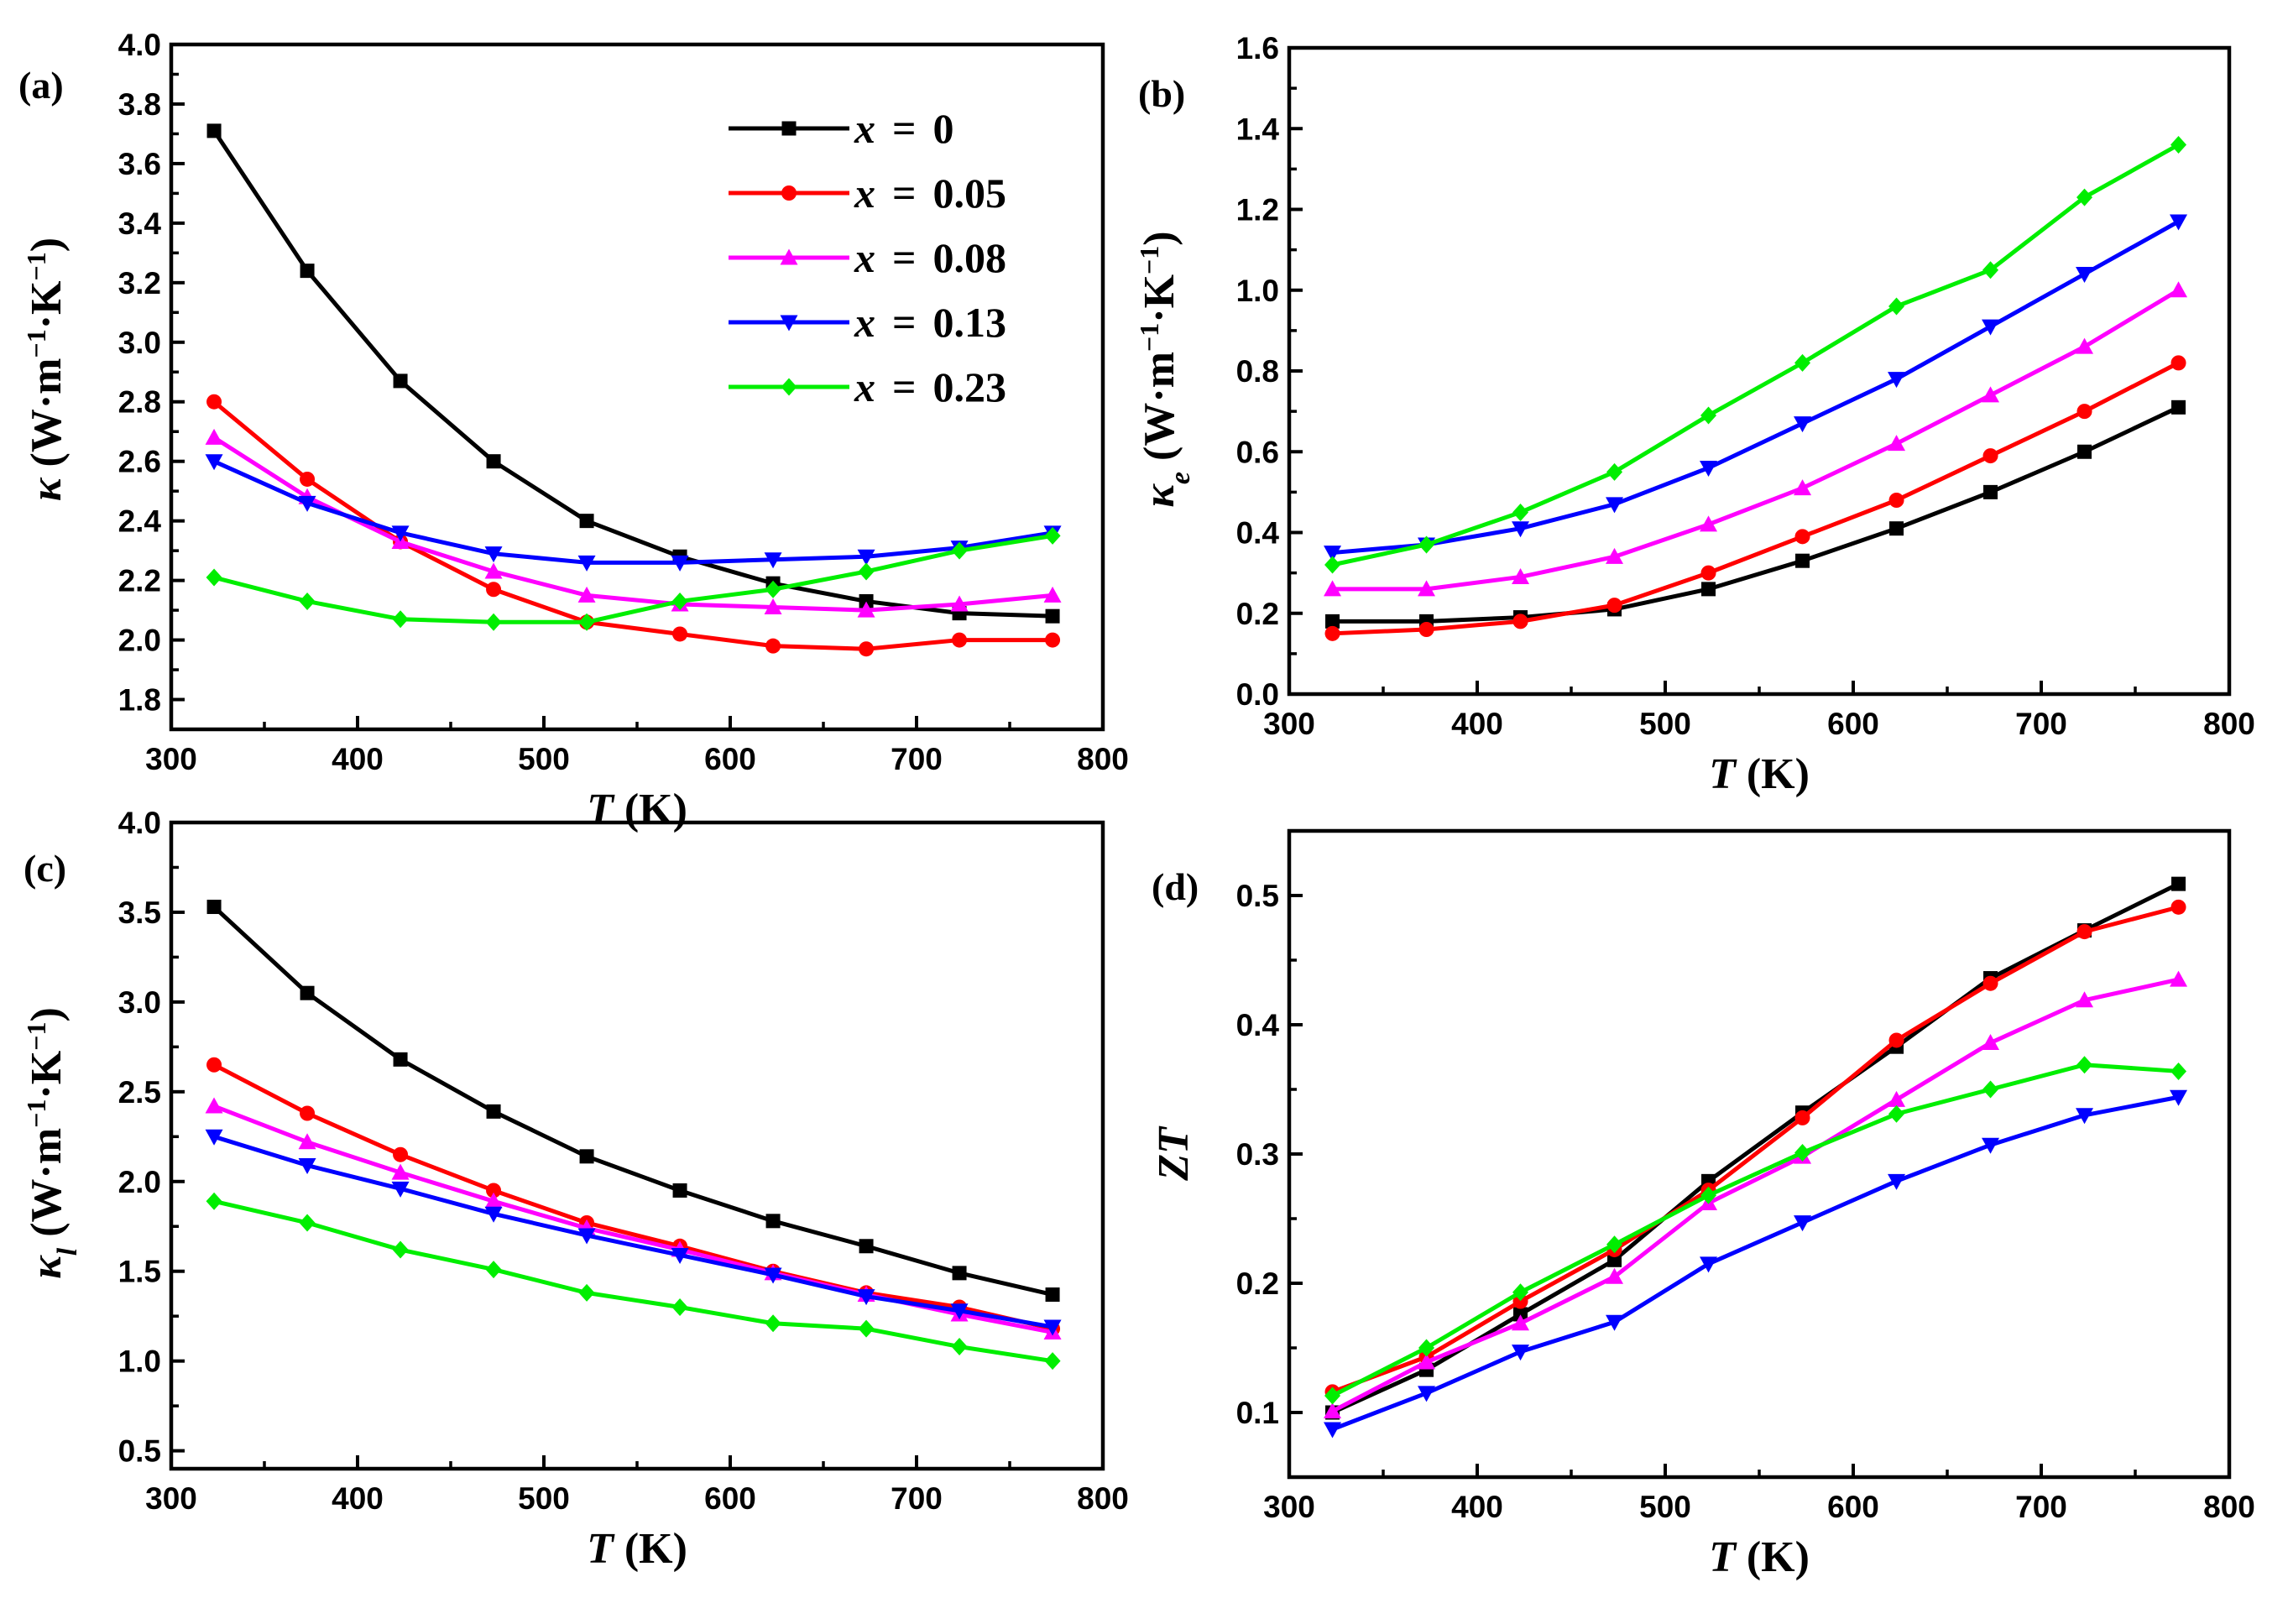  What do you see at coordinates (36, 266) in the screenshot?
I see `y-axis-title-exponent: −1` at bounding box center [36, 266].